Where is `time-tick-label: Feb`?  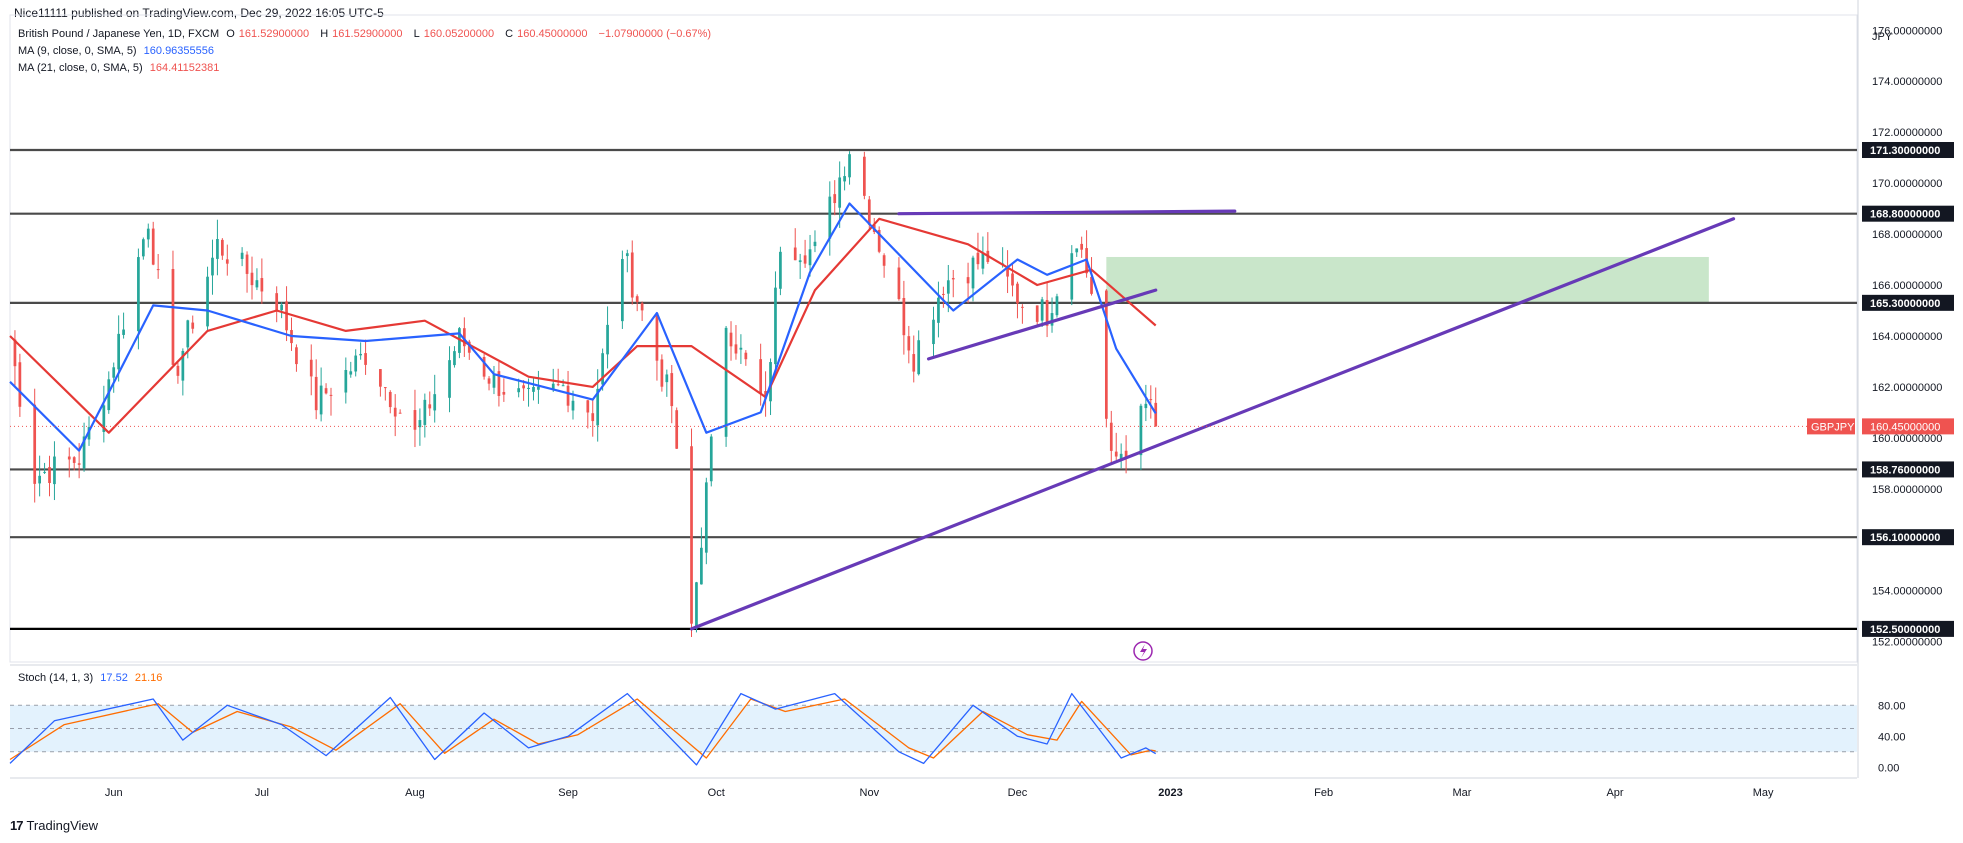
time-tick-label: Feb is located at coordinates (1323, 793).